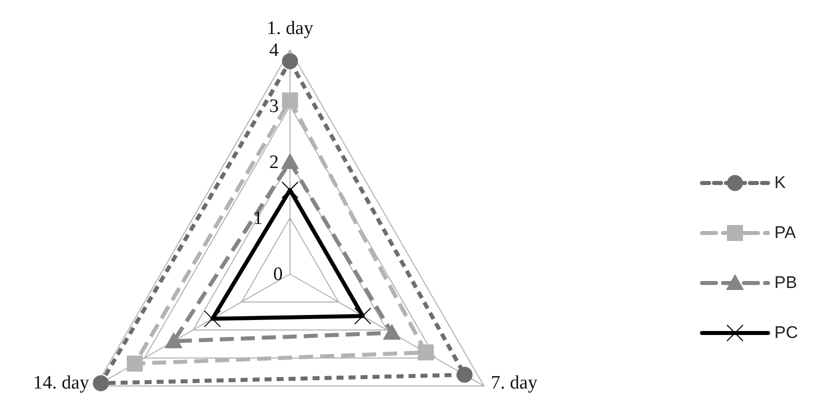 The height and width of the screenshot is (403, 819). Describe the element at coordinates (785, 233) in the screenshot. I see `legend-label: PA` at that location.